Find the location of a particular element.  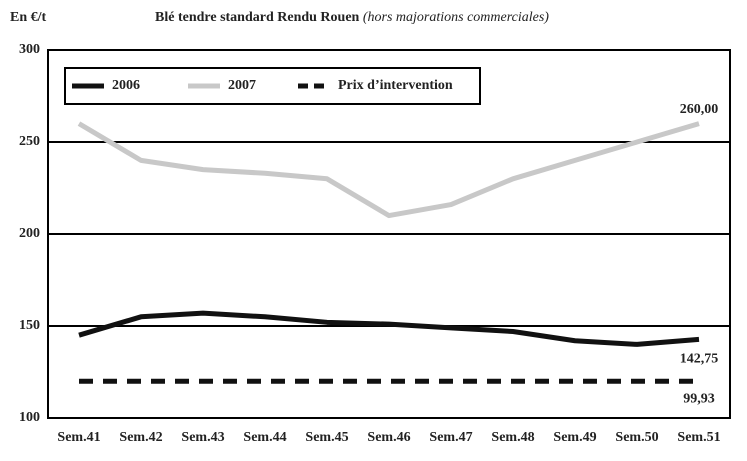

y-tick-label: 300 is located at coordinates (29, 49).